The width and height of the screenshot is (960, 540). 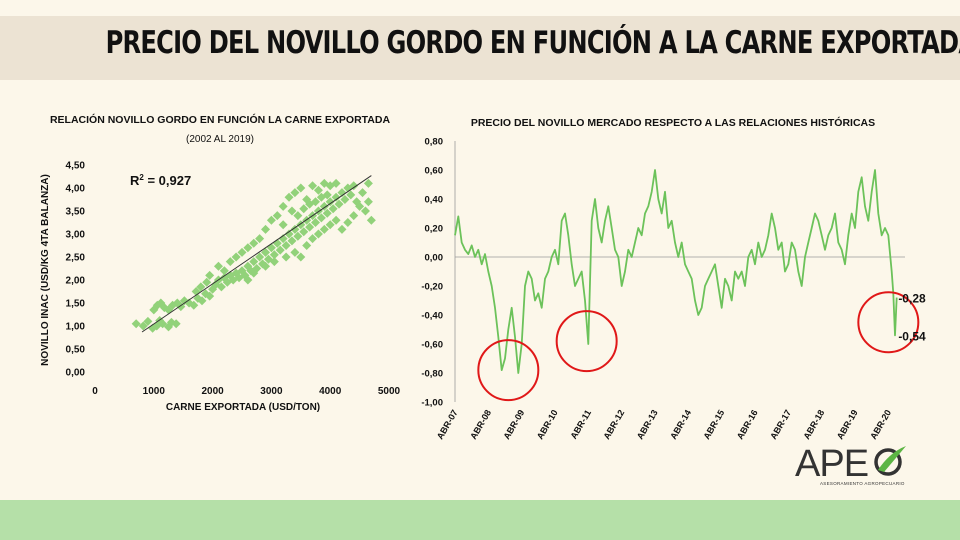 What do you see at coordinates (432, 345) in the screenshot?
I see `line-y-tick: -0,60` at bounding box center [432, 345].